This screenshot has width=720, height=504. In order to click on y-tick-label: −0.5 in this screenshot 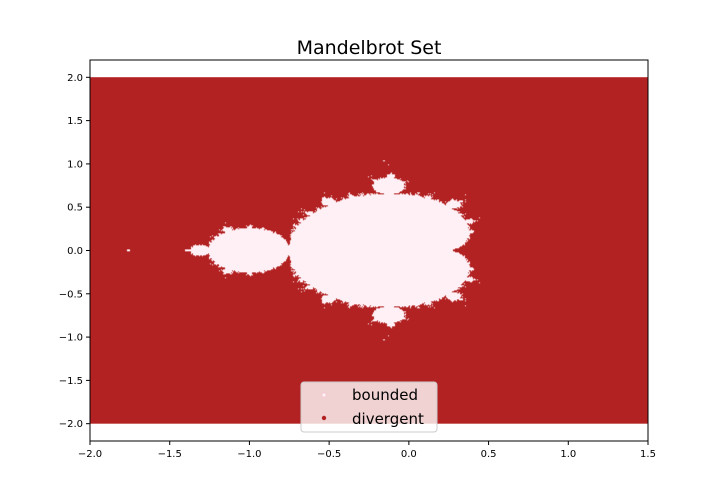, I will do `click(71, 294)`.